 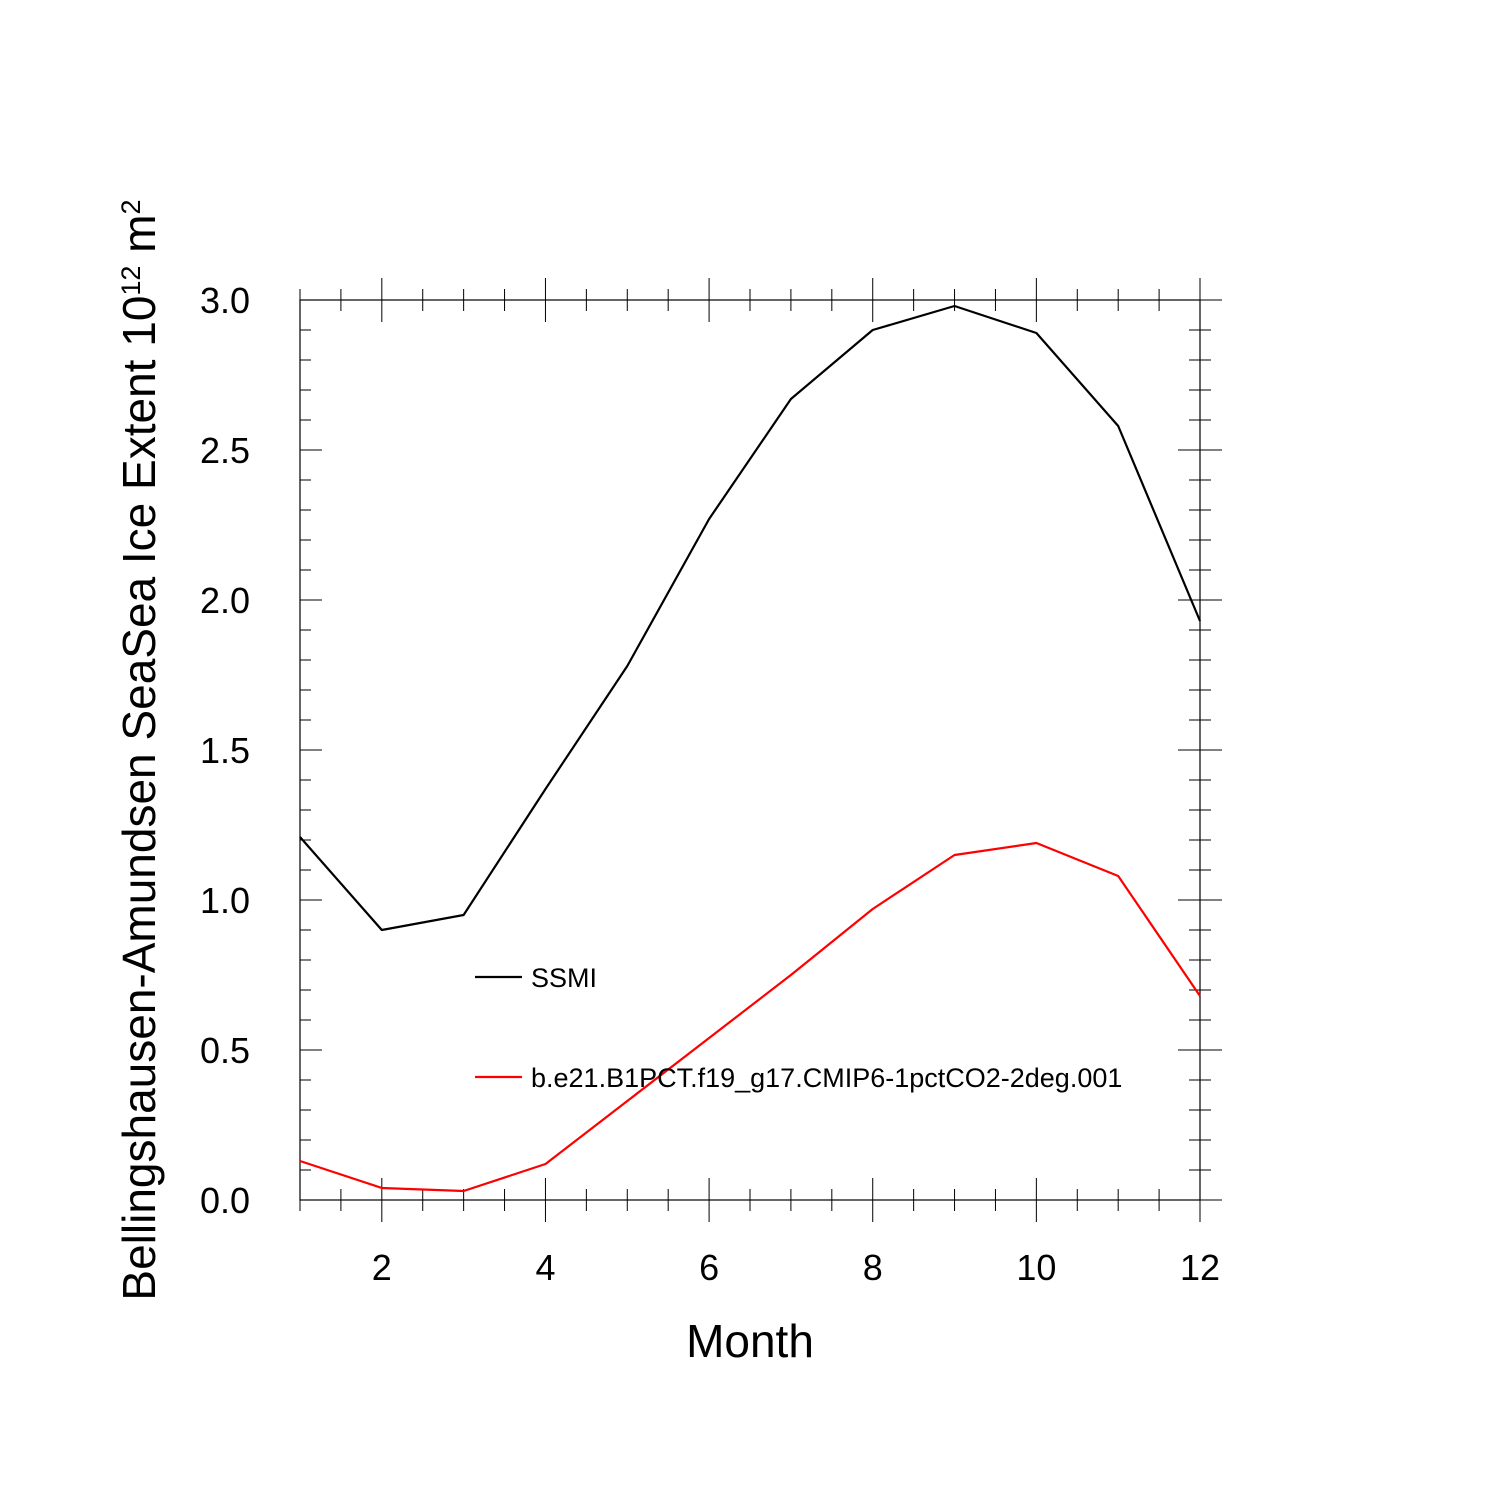 What do you see at coordinates (873, 1267) in the screenshot?
I see `x-tick-label: 8` at bounding box center [873, 1267].